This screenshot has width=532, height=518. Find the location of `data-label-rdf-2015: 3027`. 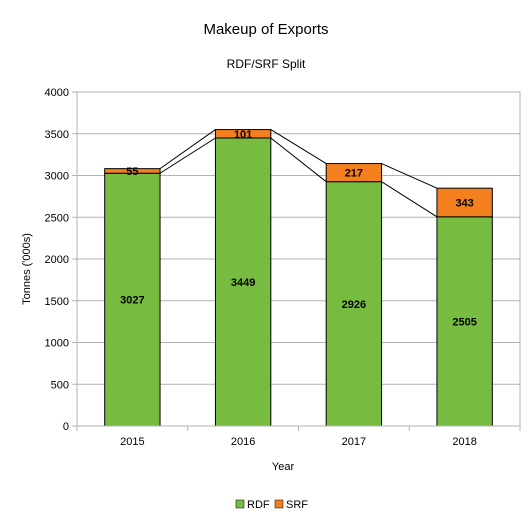

data-label-rdf-2015: 3027 is located at coordinates (132, 301).